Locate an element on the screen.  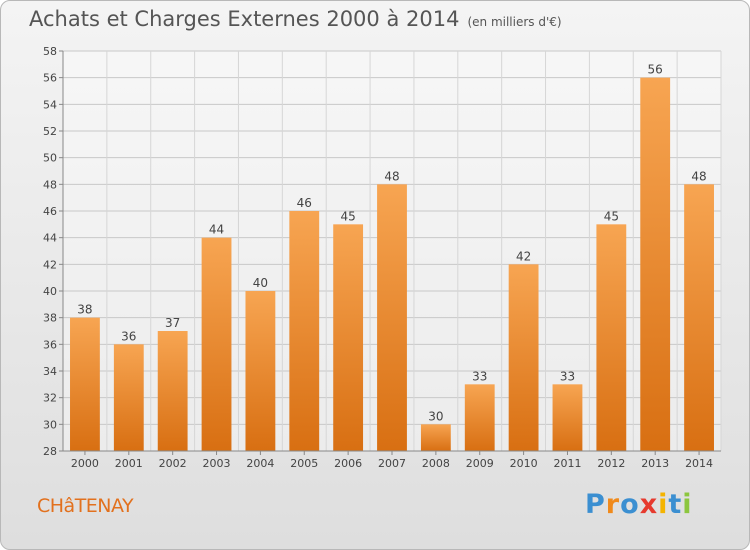
y-tick-label: 30 is located at coordinates (50, 424).